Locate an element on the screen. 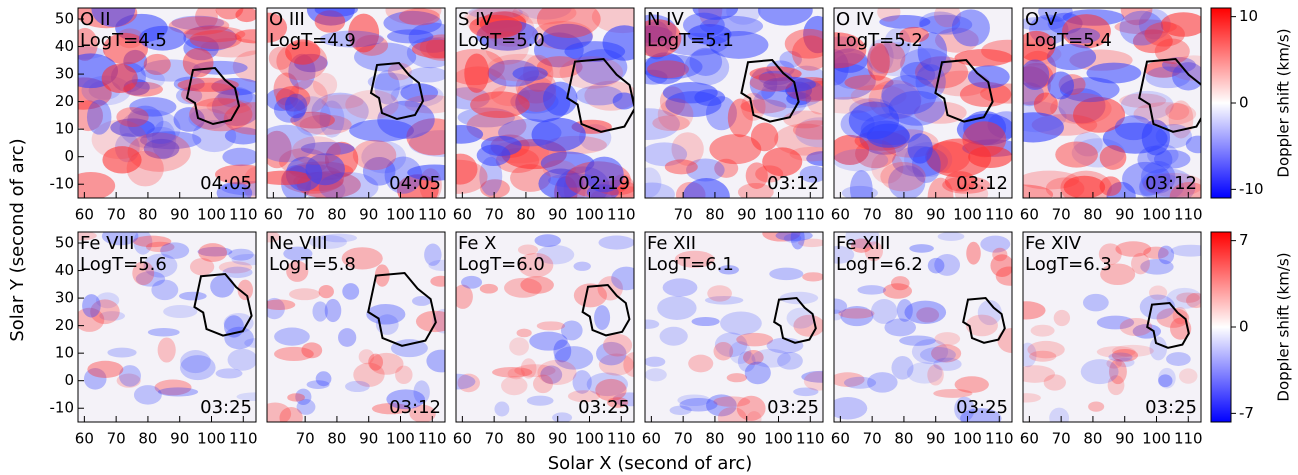 Image resolution: width=1298 pixels, height=475 pixels. time-label: 03:25 is located at coordinates (982, 407).